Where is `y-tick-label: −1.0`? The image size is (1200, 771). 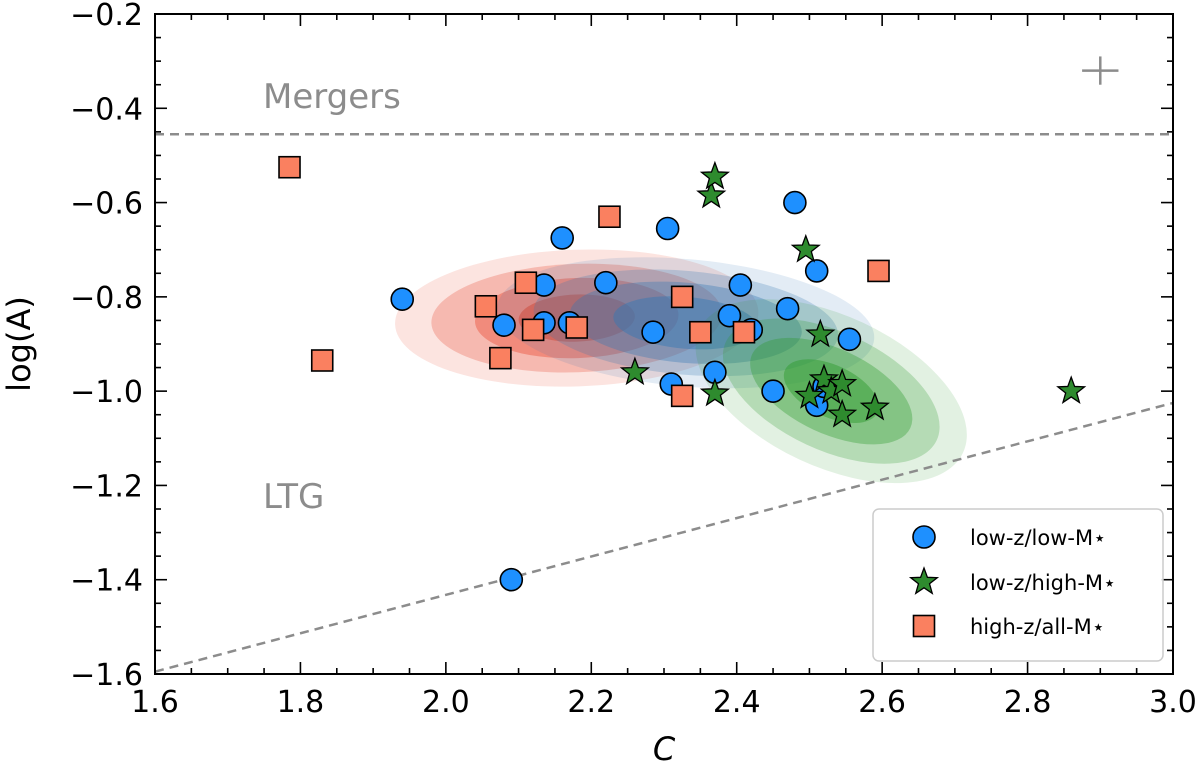 y-tick-label: −1.0 is located at coordinates (106, 392).